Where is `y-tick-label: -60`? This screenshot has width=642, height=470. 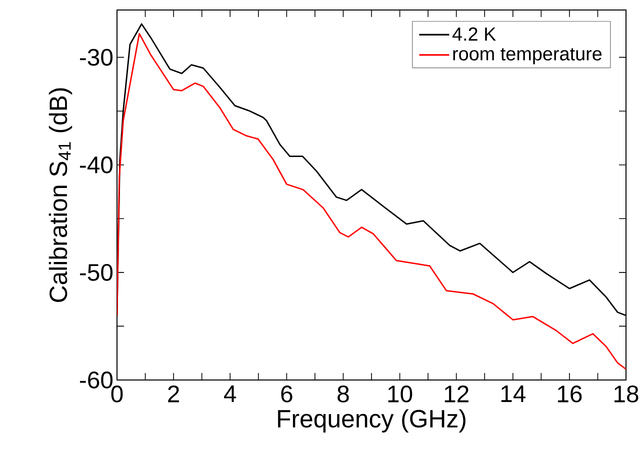 y-tick-label: -60 is located at coordinates (96, 380).